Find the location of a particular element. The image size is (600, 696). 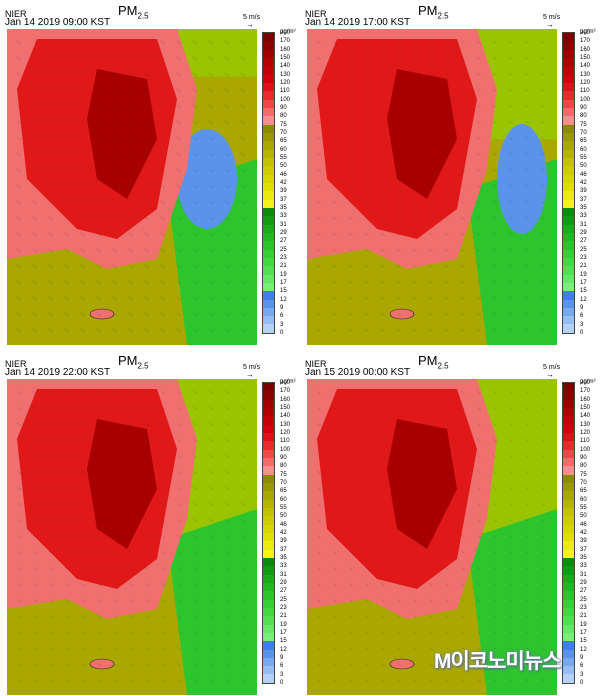

color-scale-tick-label: 65 is located at coordinates (283, 141).